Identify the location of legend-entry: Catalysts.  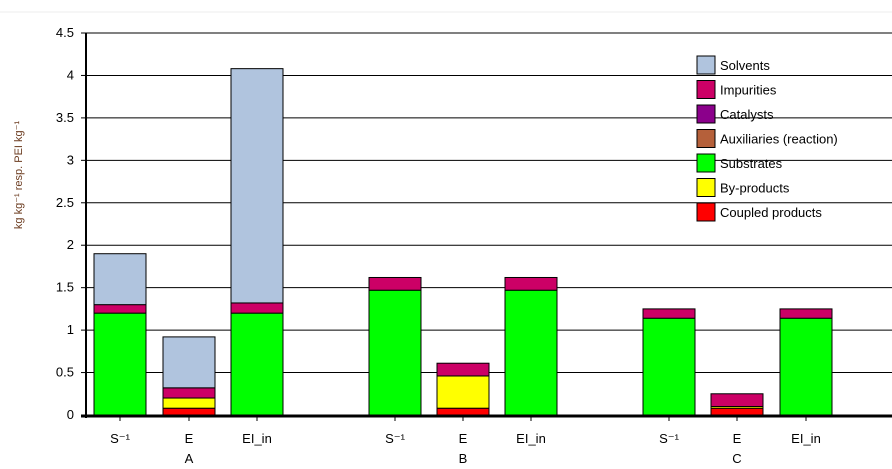
(747, 114).